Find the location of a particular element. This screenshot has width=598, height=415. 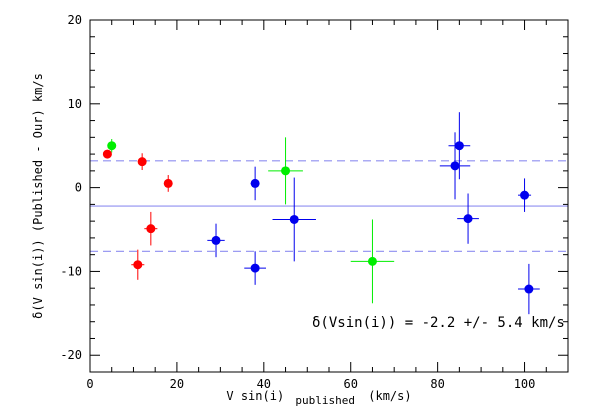

x-tick-label: 40 is located at coordinates (264, 384).